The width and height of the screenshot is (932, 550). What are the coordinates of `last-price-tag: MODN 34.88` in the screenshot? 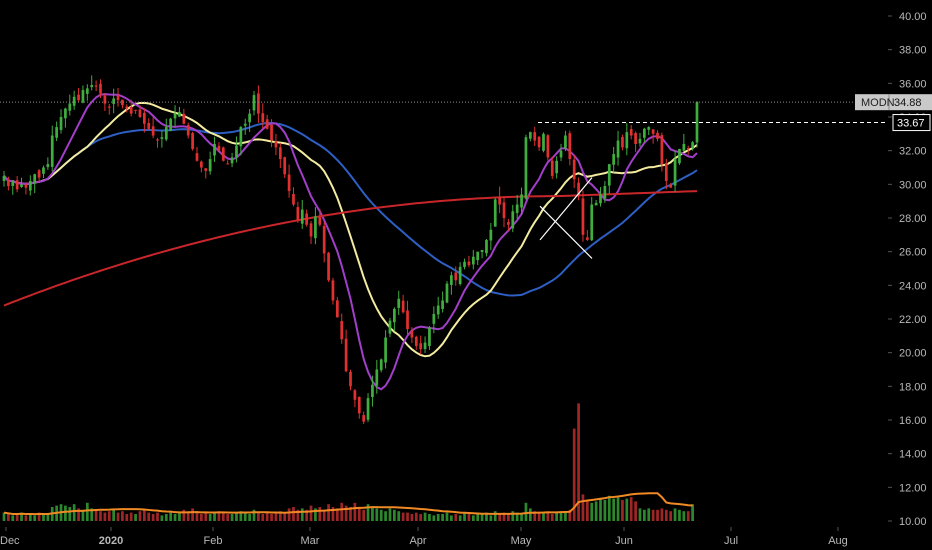 It's located at (893, 102).